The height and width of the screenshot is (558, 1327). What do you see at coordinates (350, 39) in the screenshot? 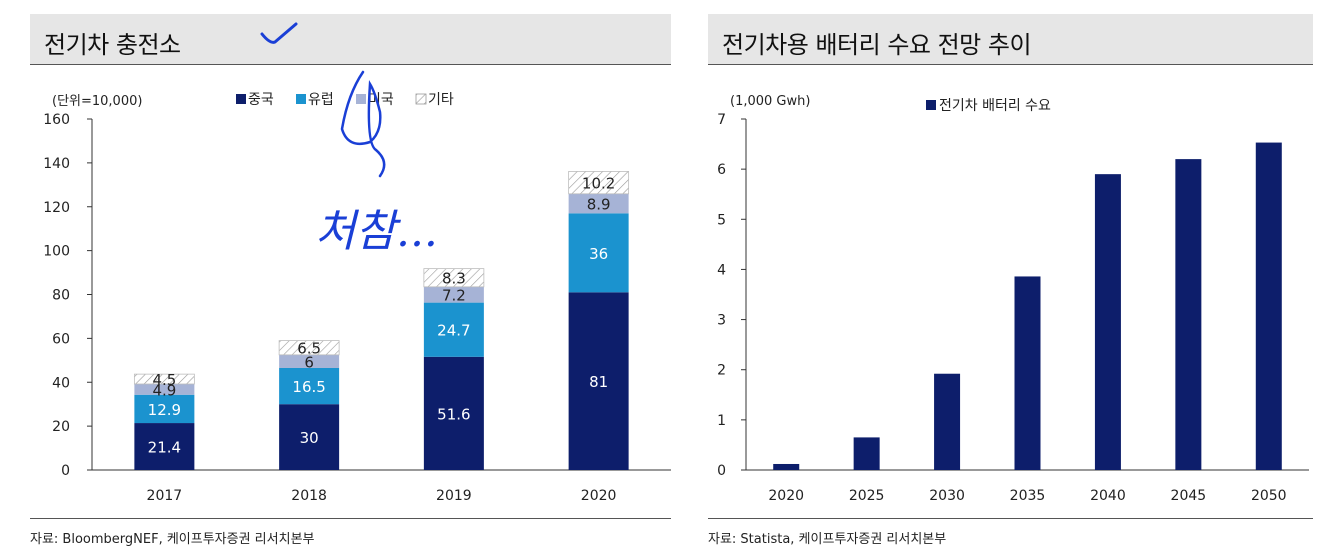
I see `left-title-bar: 전기차 충전소` at bounding box center [350, 39].